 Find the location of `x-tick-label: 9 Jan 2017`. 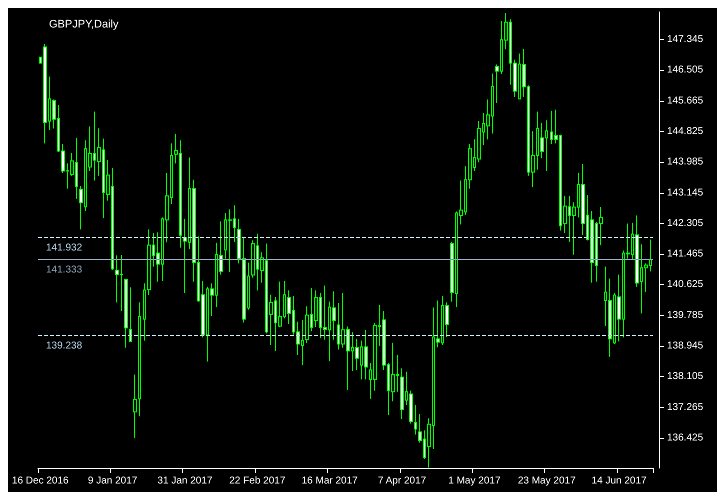

x-tick-label: 9 Jan 2017 is located at coordinates (113, 481).